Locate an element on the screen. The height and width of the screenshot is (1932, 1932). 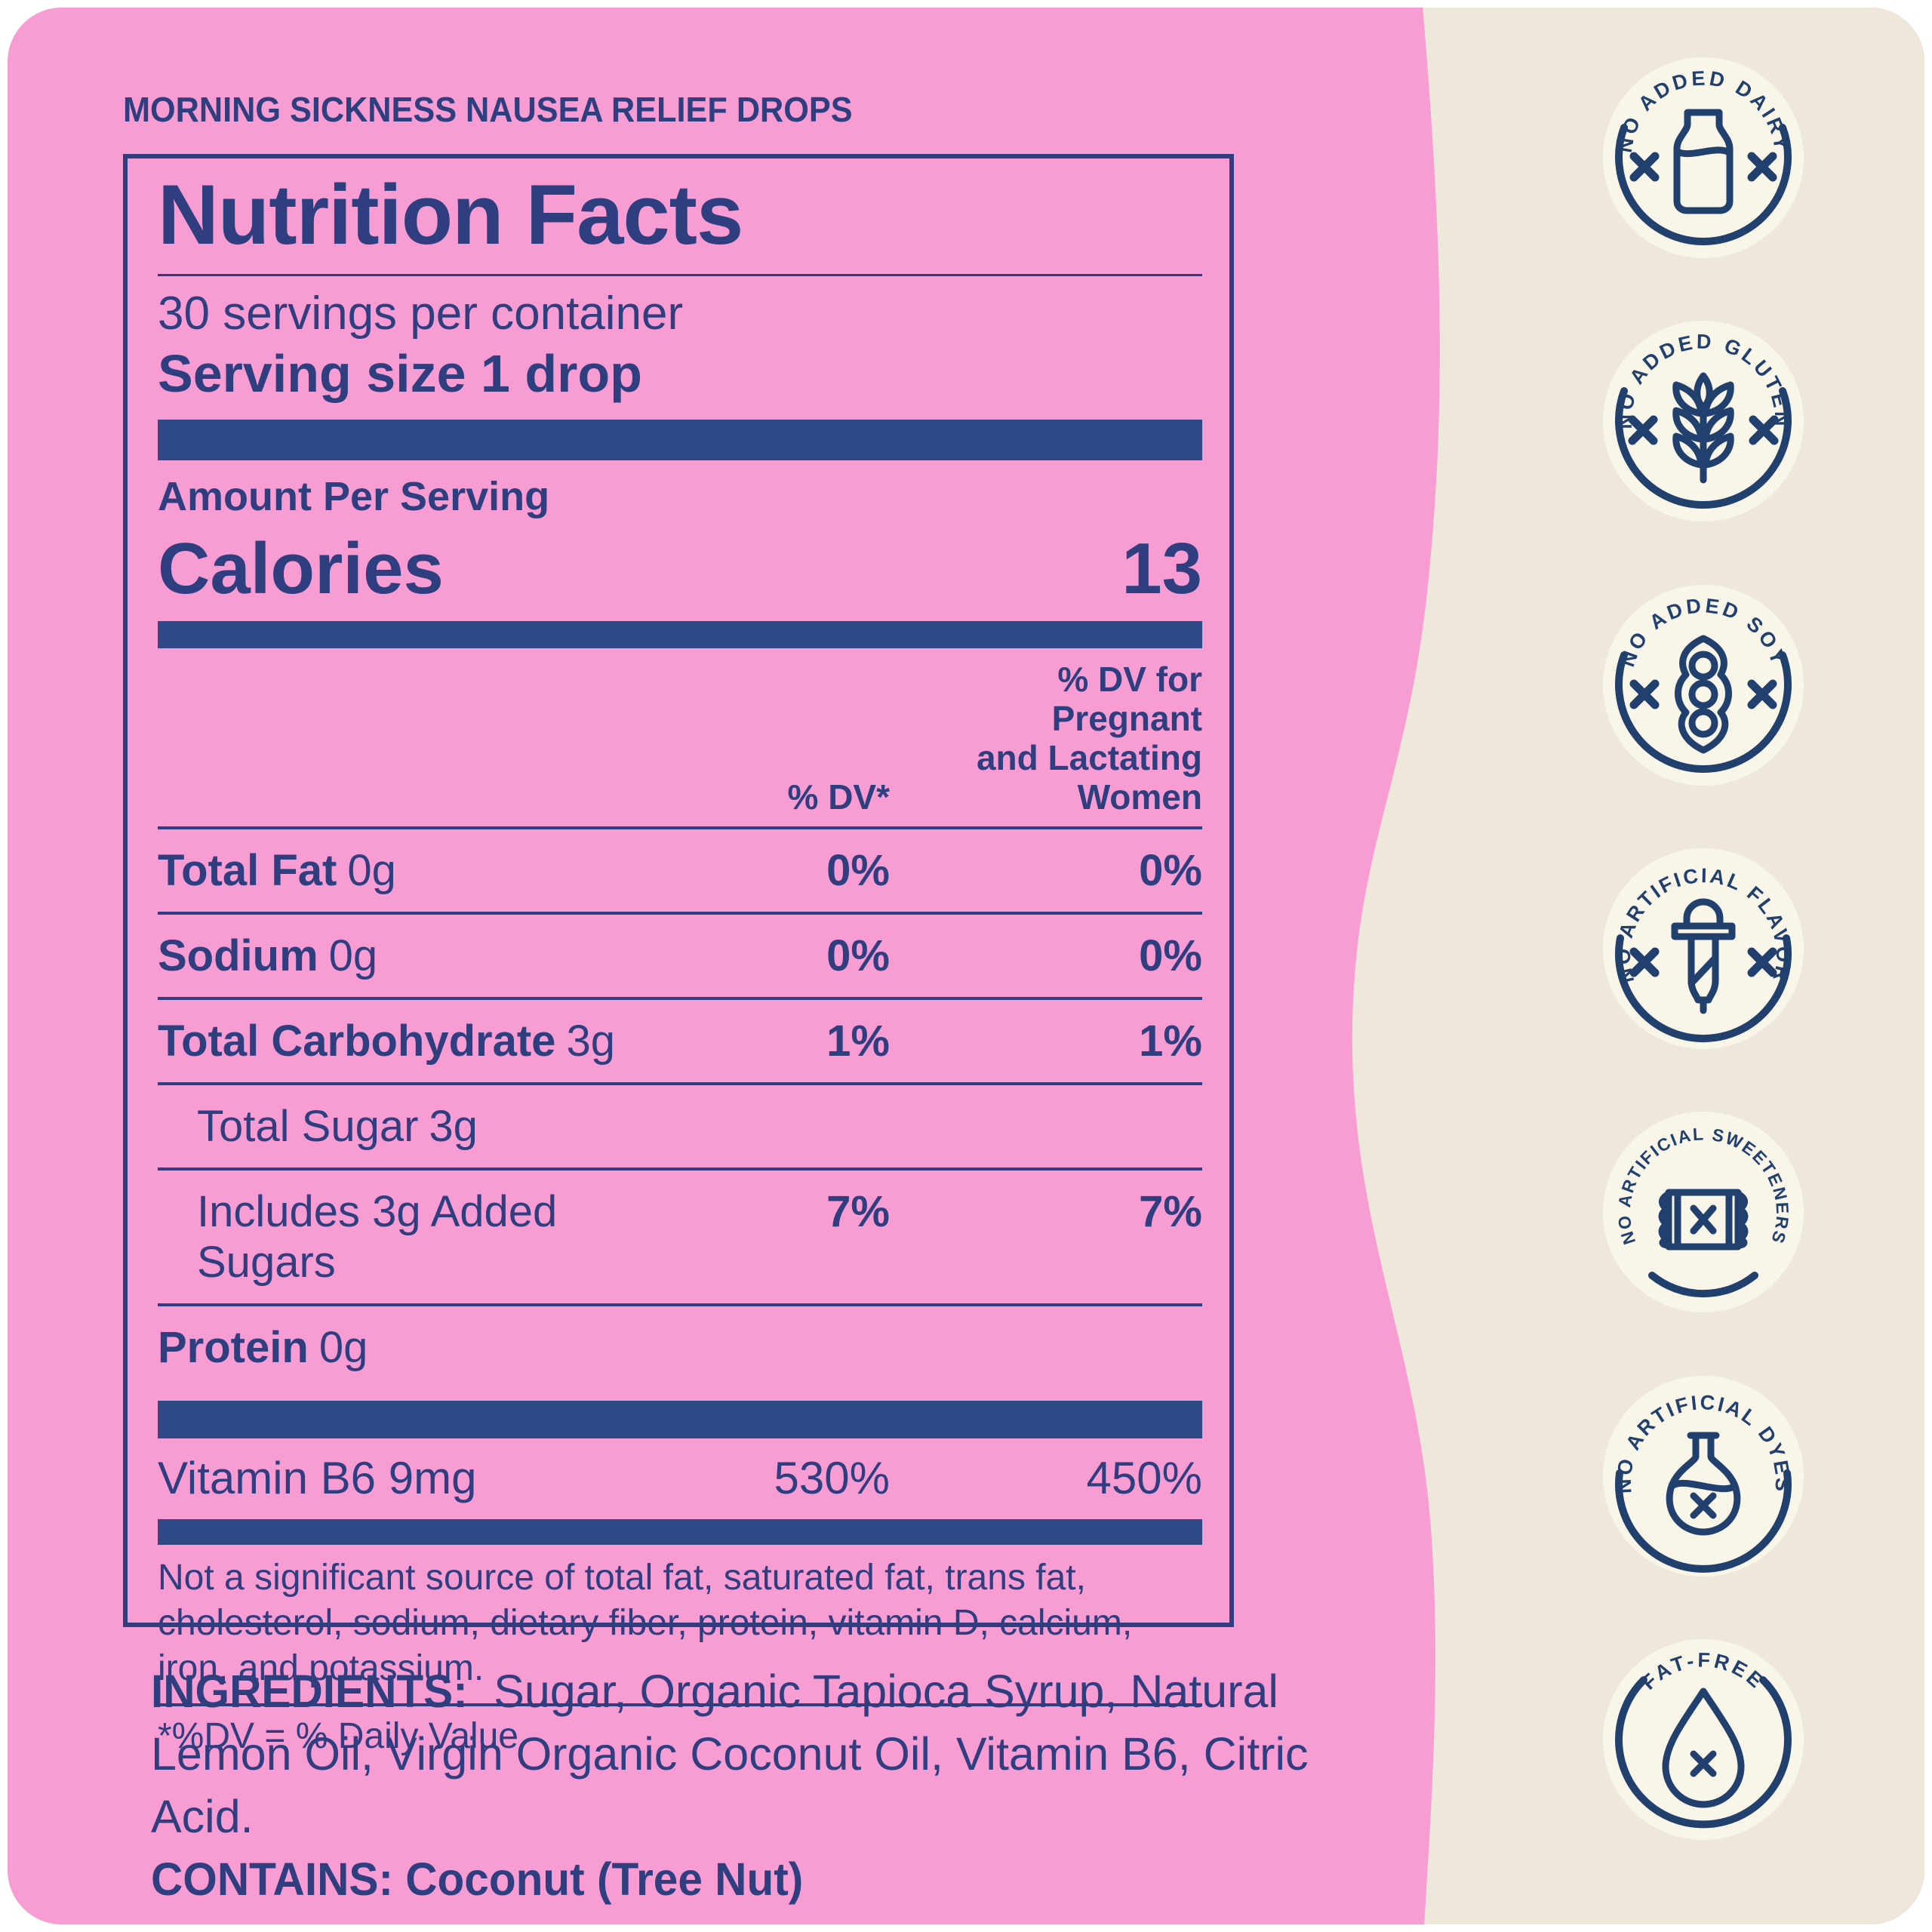
calories-row: Calories 13 is located at coordinates (680, 569).